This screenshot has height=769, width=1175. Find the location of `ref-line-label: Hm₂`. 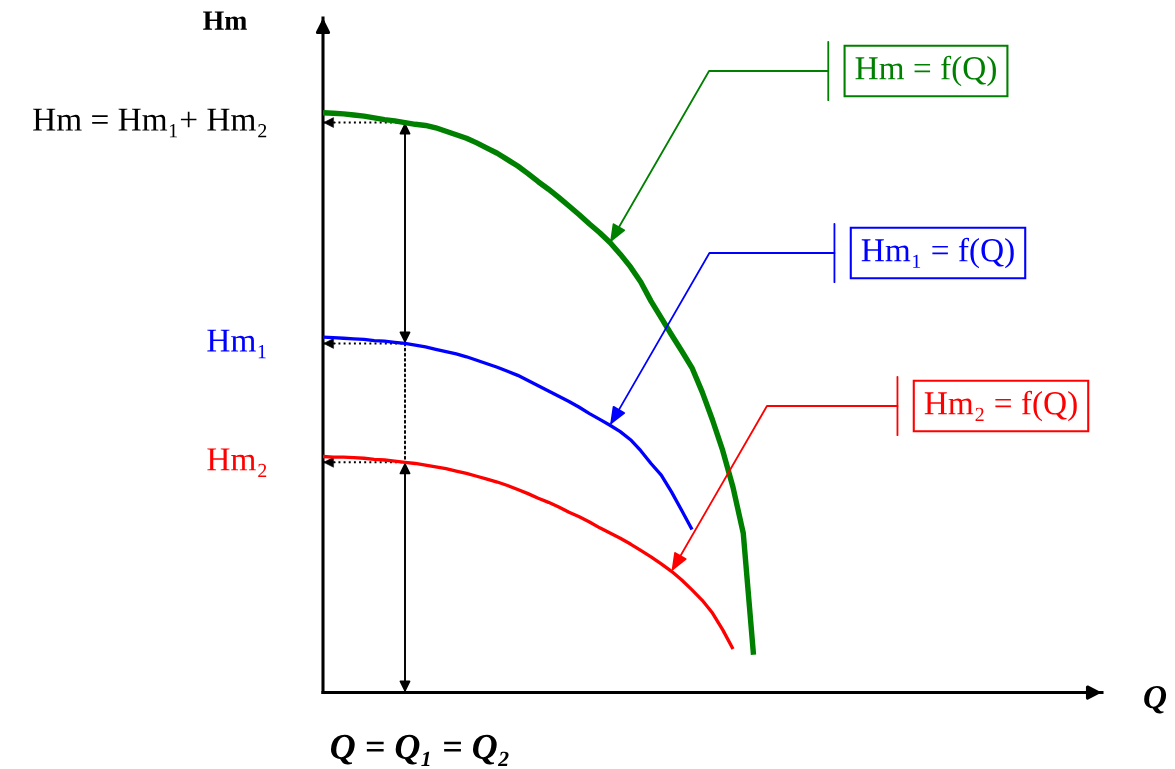

ref-line-label: Hm₂ is located at coordinates (237, 463).